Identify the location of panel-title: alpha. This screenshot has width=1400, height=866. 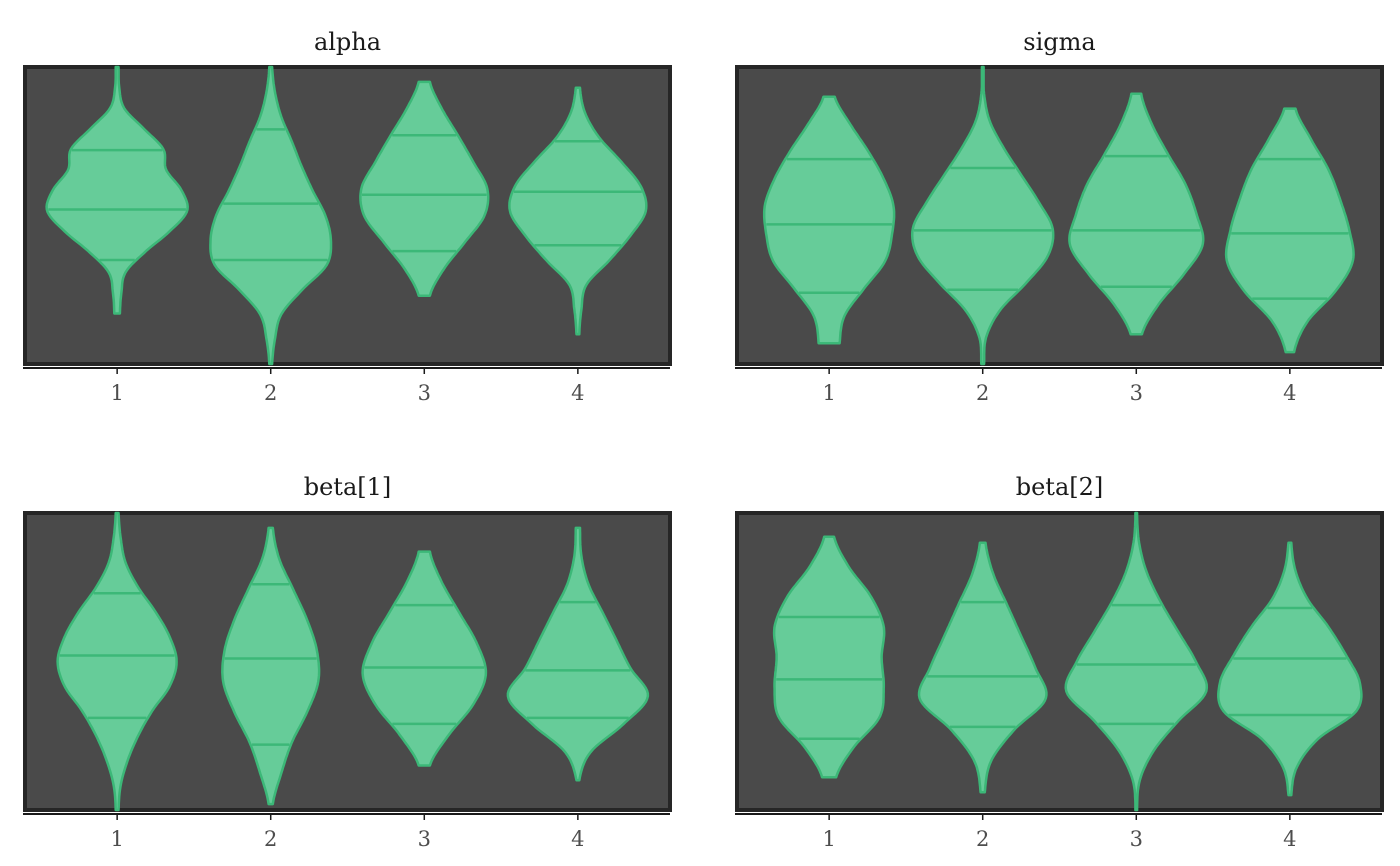
(347, 42).